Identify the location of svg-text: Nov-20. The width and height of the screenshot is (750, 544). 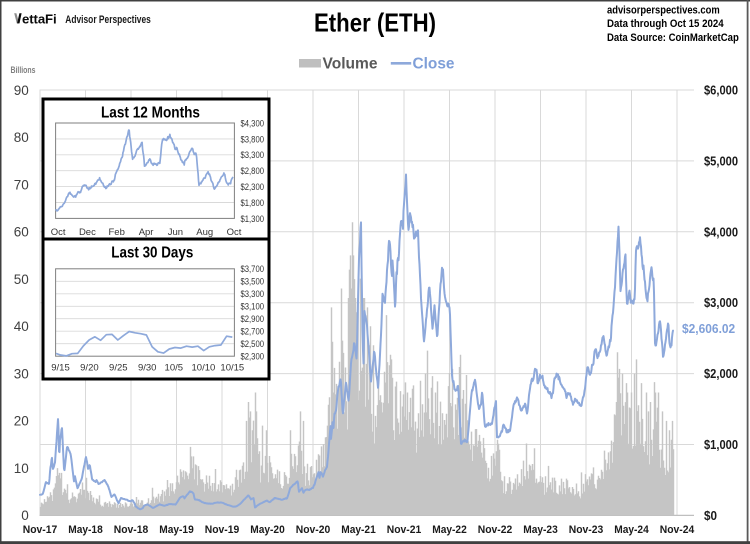
(313, 530).